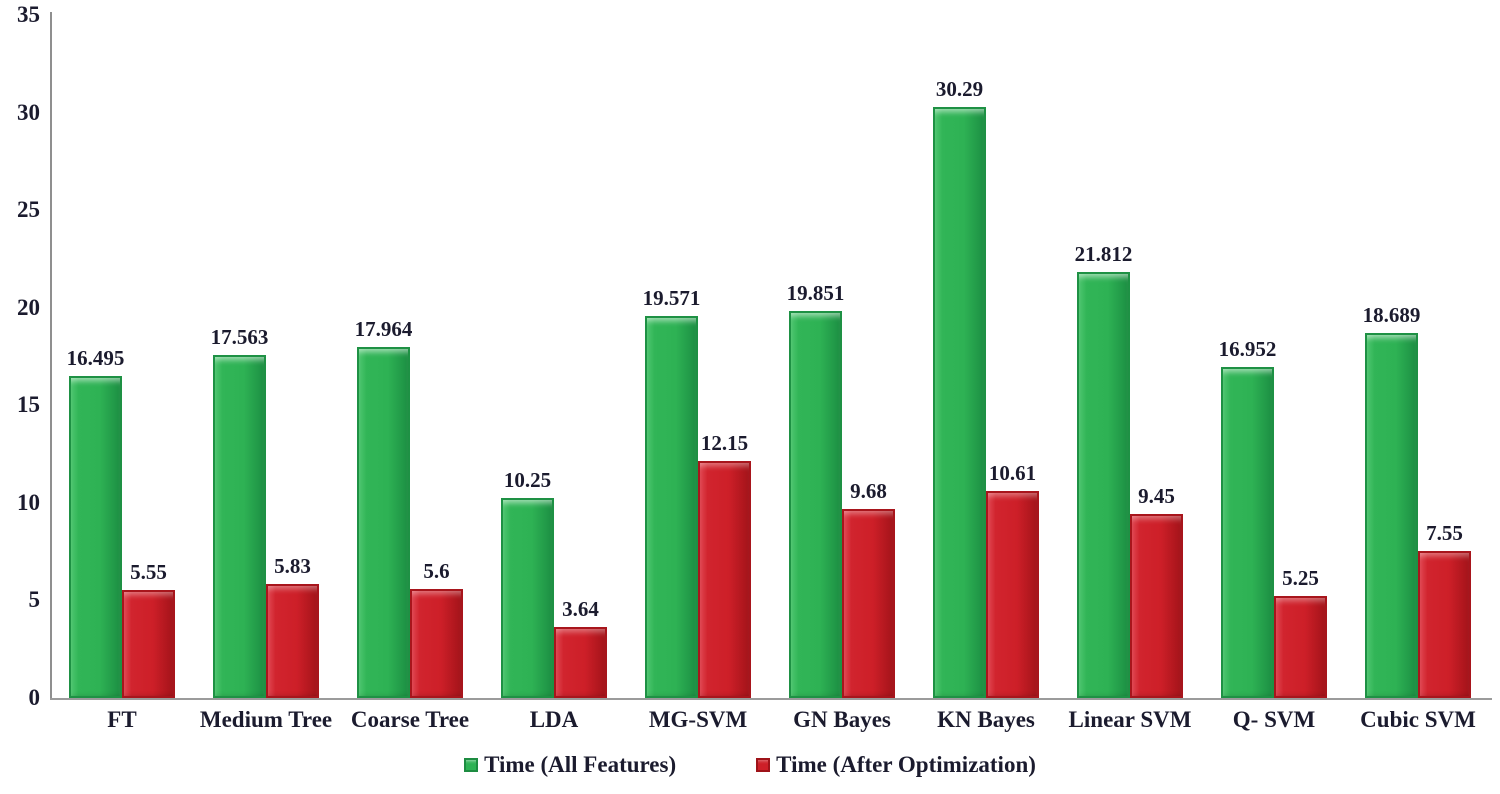 This screenshot has height=794, width=1500. I want to click on bar-after-optimization: 5.6, so click(436, 628).